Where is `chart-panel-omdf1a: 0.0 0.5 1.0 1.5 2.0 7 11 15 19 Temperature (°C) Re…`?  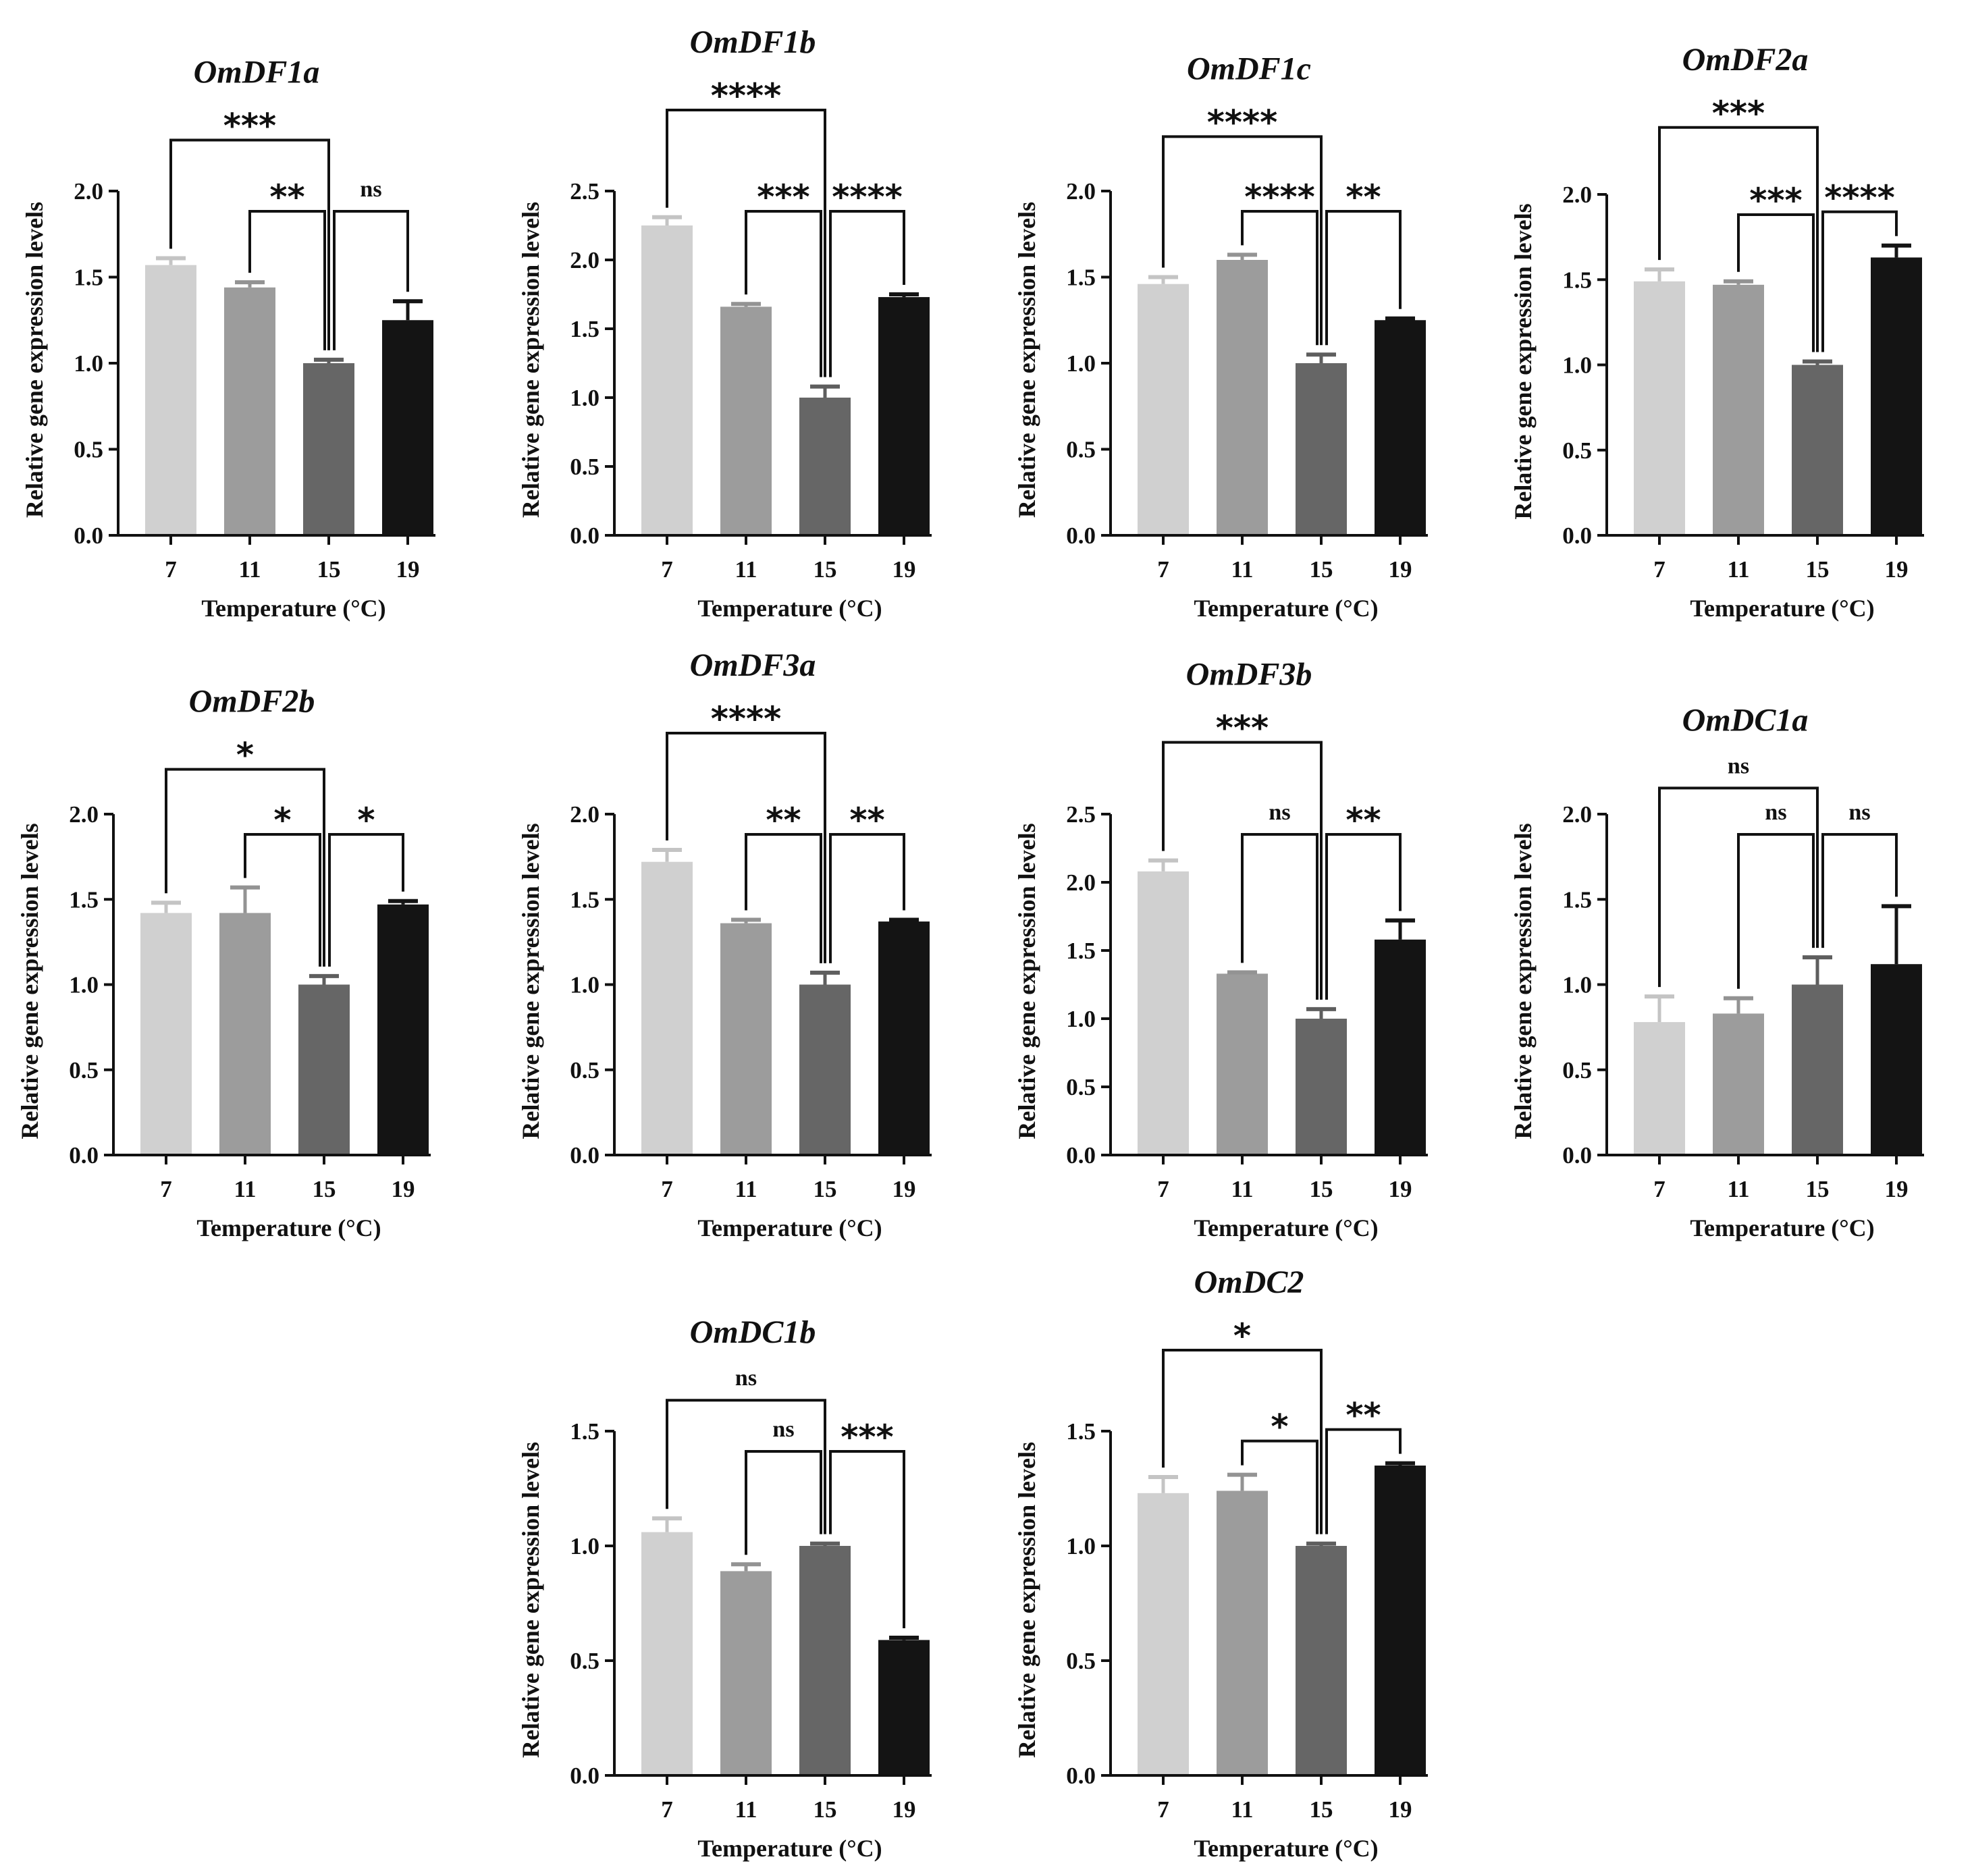
chart-panel-omdf1a: 0.0 0.5 1.0 1.5 2.0 7 11 15 19 Temperature (°C) Re… is located at coordinates (228, 338).